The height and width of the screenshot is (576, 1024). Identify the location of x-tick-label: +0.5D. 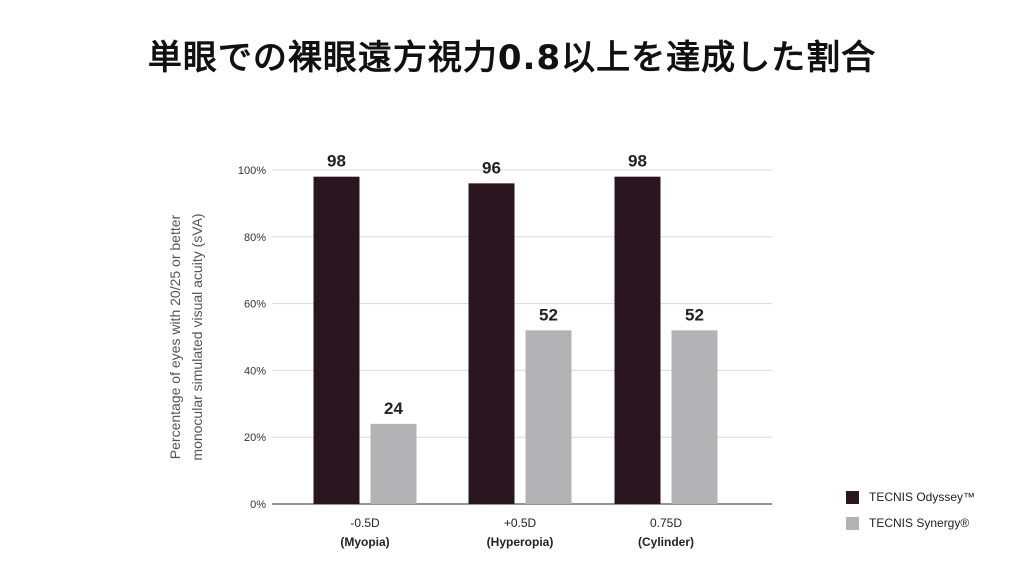
(520, 523).